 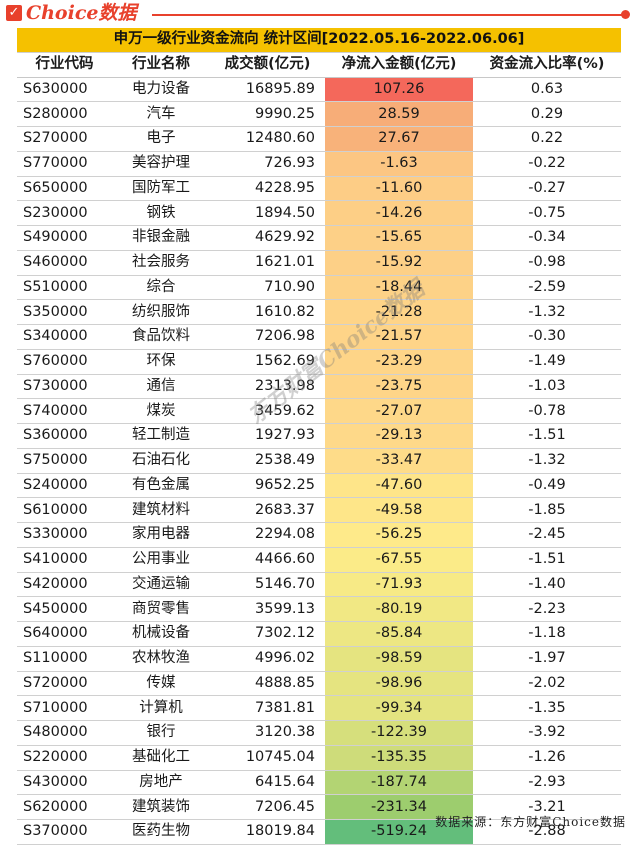 I want to click on volume-cell: 4996.02, so click(x=267, y=659).